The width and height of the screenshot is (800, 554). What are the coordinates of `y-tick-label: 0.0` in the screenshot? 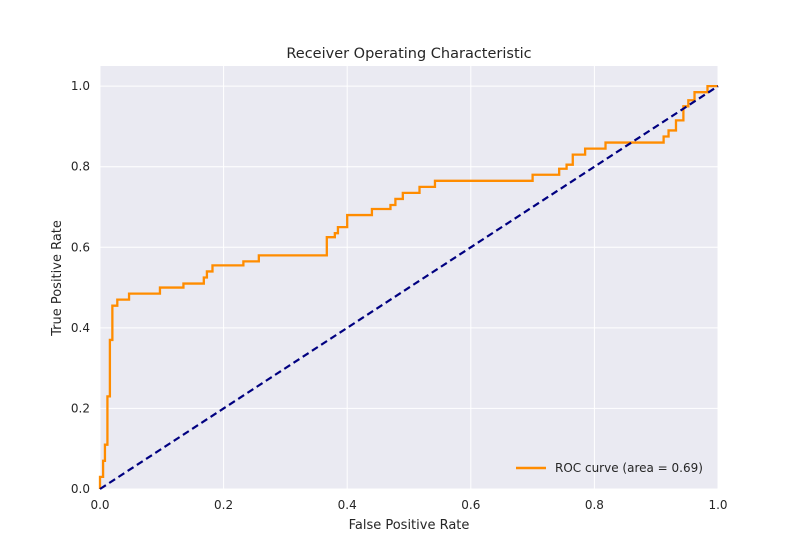 It's located at (80, 489).